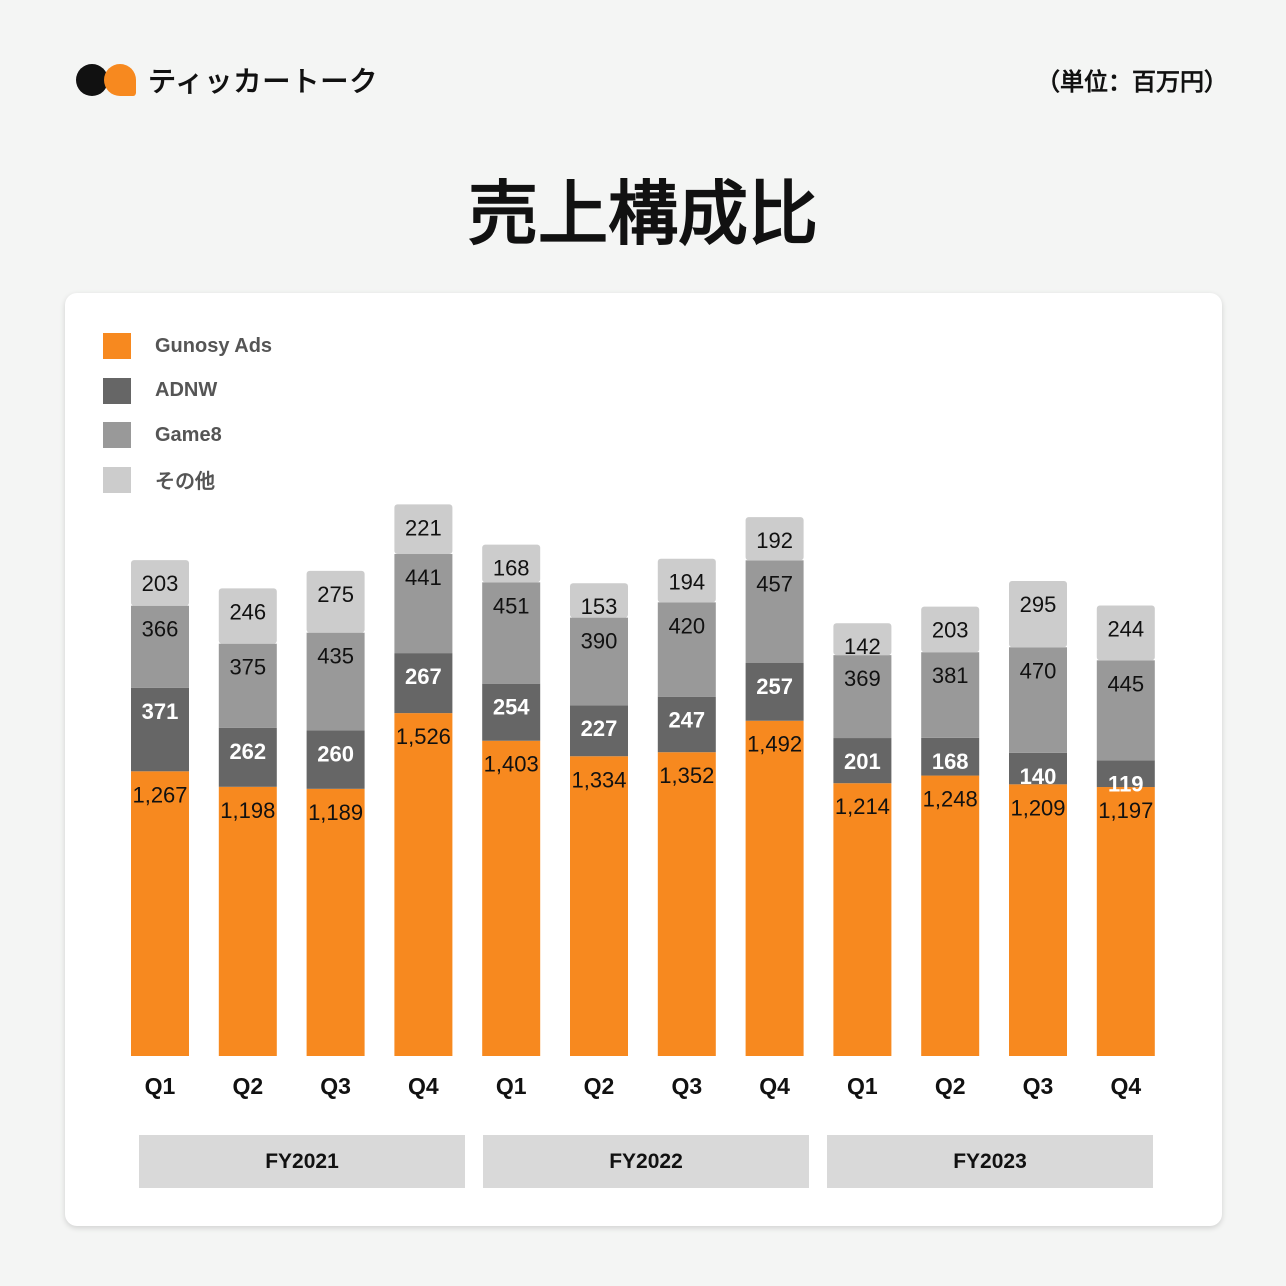  I want to click on brand-logo: ティッカートーク, so click(227, 80).